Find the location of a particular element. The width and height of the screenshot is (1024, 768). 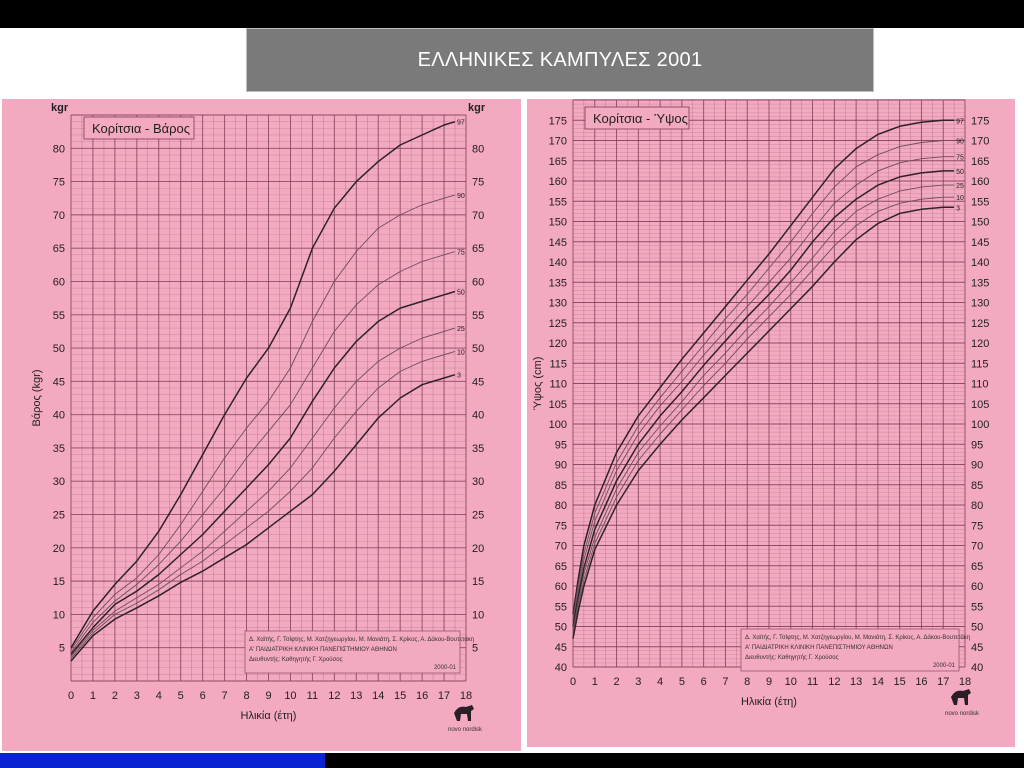

chart-title-box is located at coordinates (637, 118).